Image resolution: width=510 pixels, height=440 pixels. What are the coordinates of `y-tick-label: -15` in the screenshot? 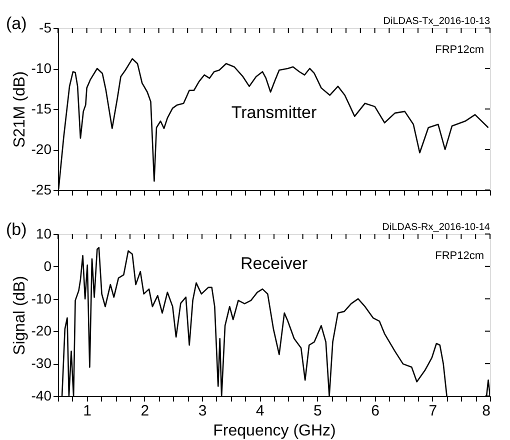 It's located at (41, 108).